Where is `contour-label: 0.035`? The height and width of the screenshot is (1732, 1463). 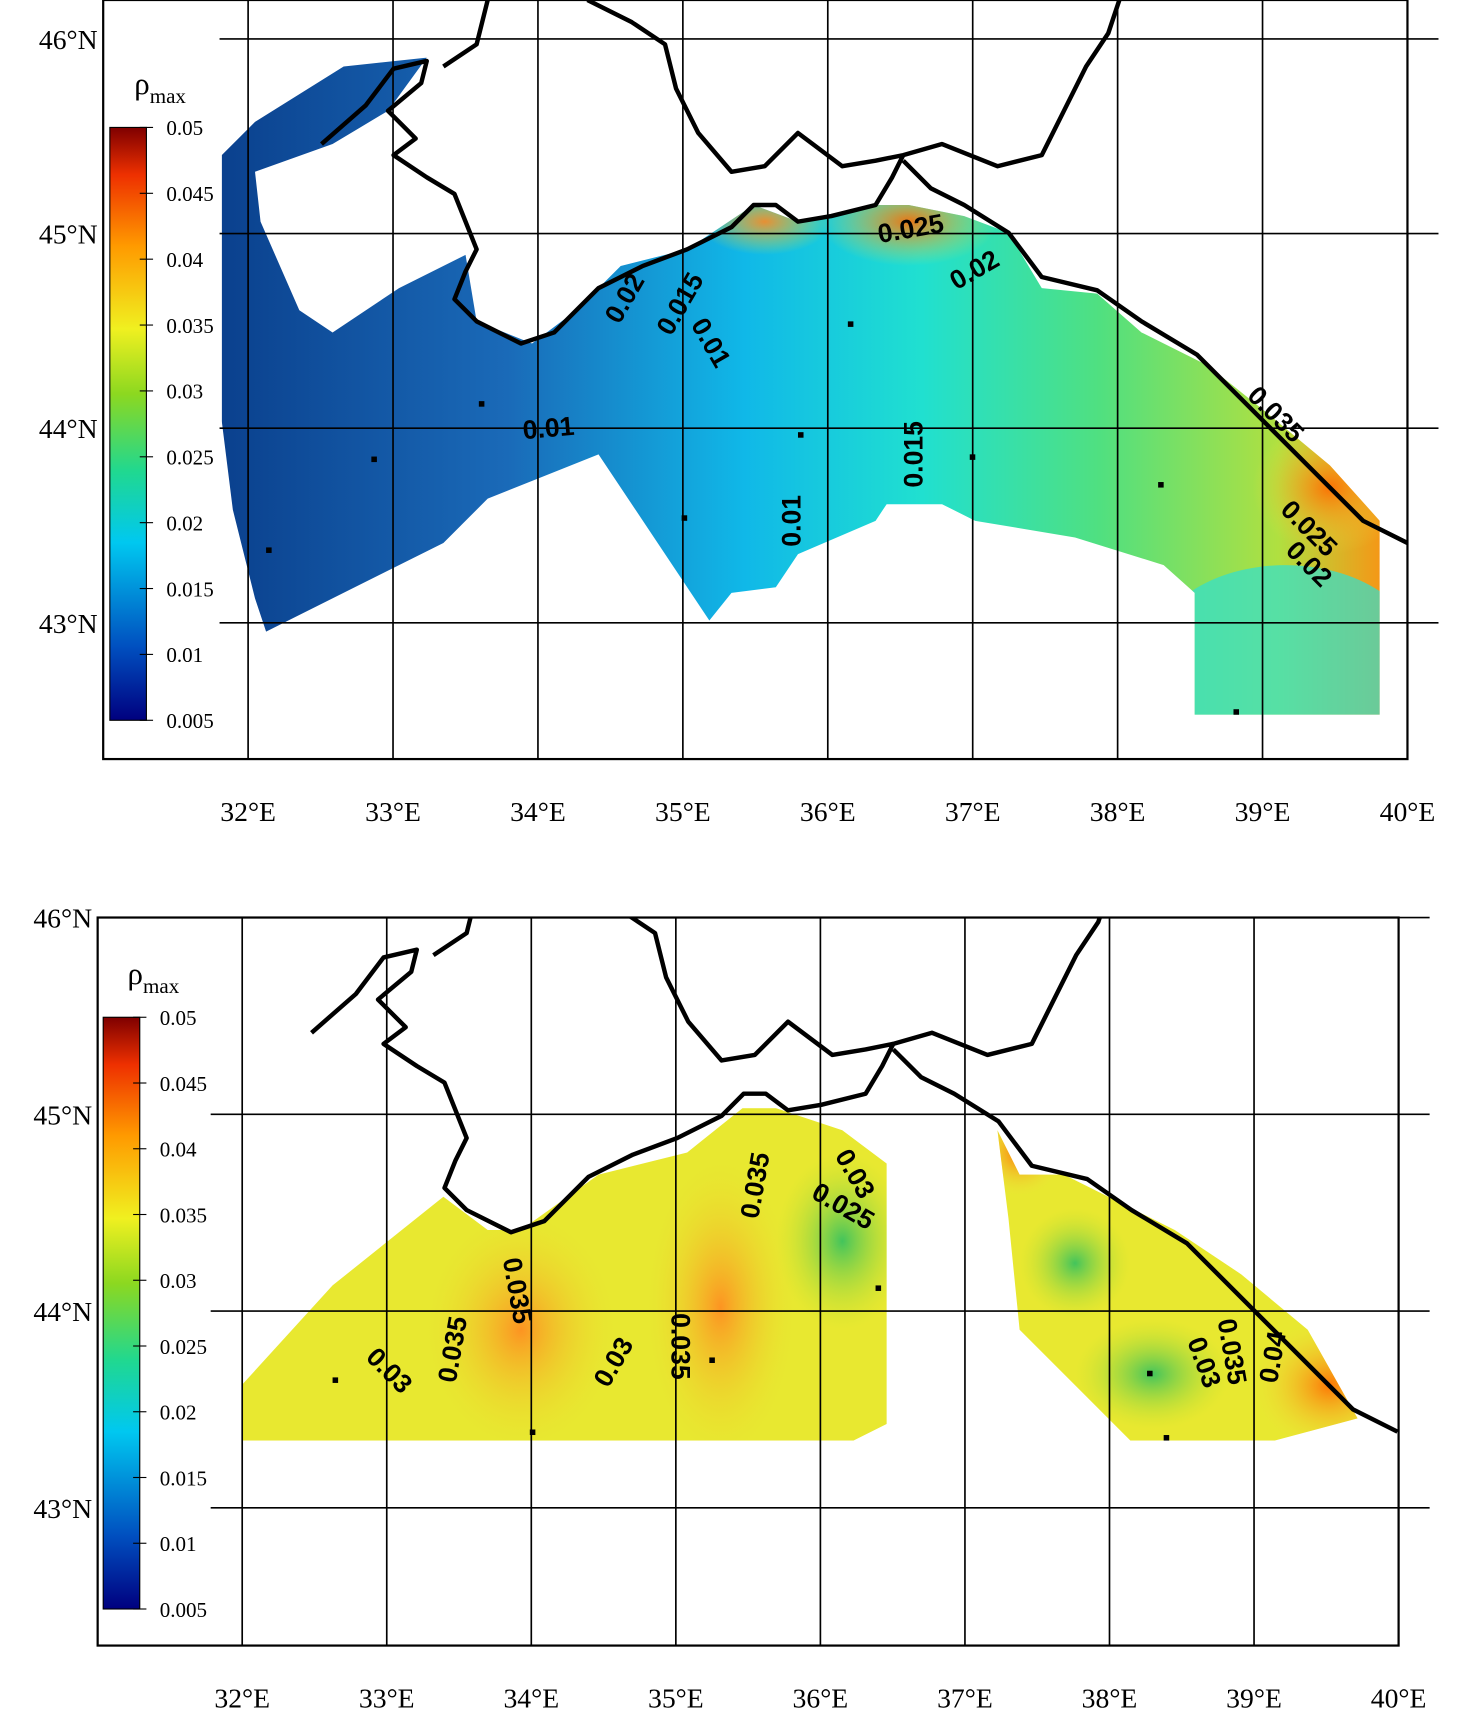 contour-label: 0.035 is located at coordinates (680, 1346).